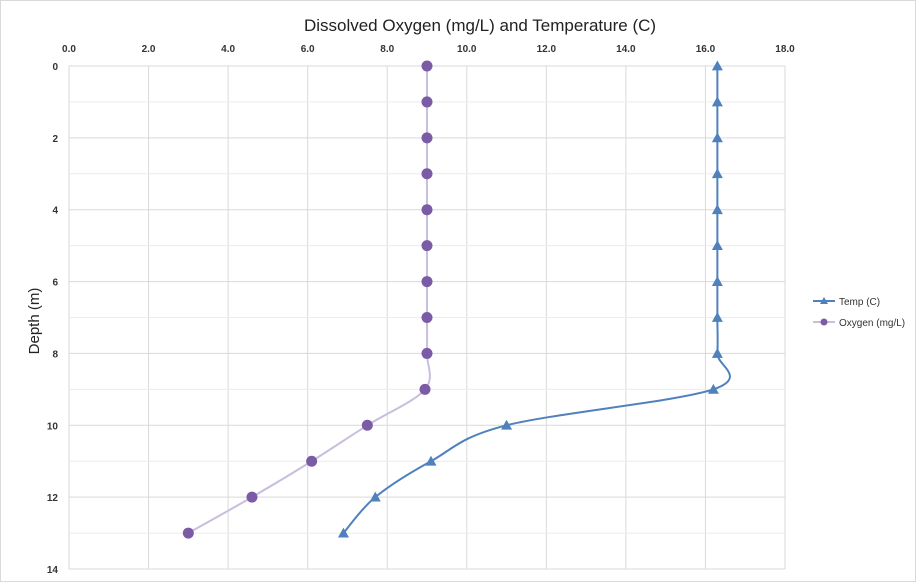 The image size is (916, 582). I want to click on oxygen-legend-marker, so click(824, 322).